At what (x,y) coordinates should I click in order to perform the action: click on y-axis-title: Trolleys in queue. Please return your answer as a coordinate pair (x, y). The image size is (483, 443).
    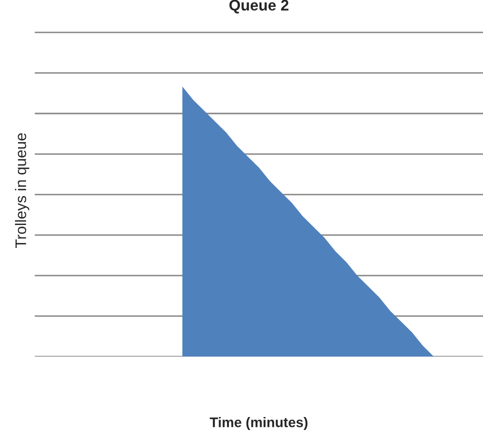
    Looking at the image, I should click on (22, 190).